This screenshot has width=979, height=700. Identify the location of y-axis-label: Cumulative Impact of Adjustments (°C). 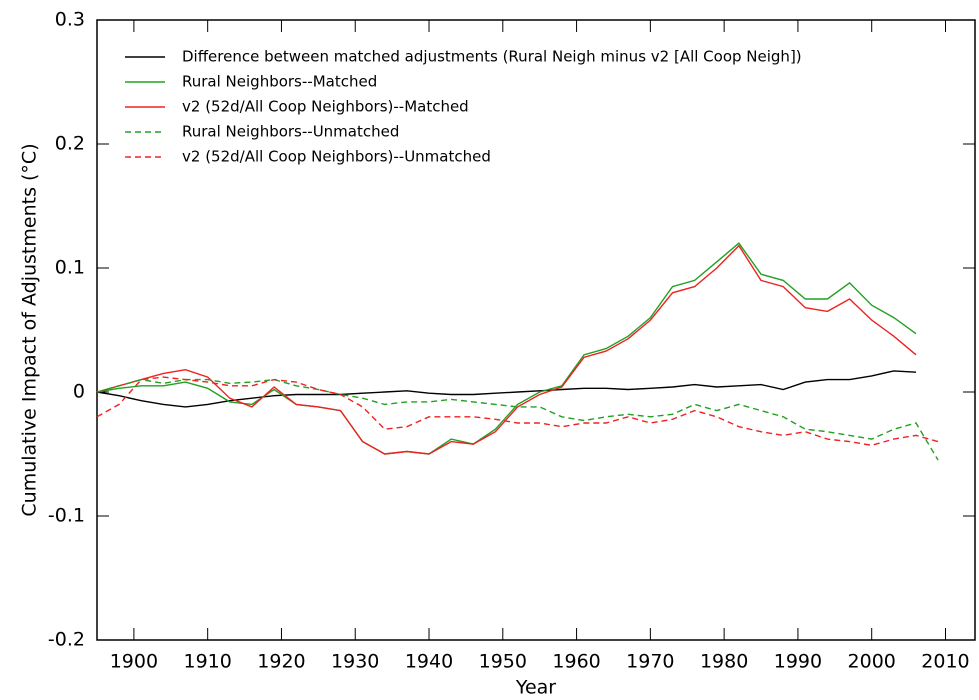
(30, 329).